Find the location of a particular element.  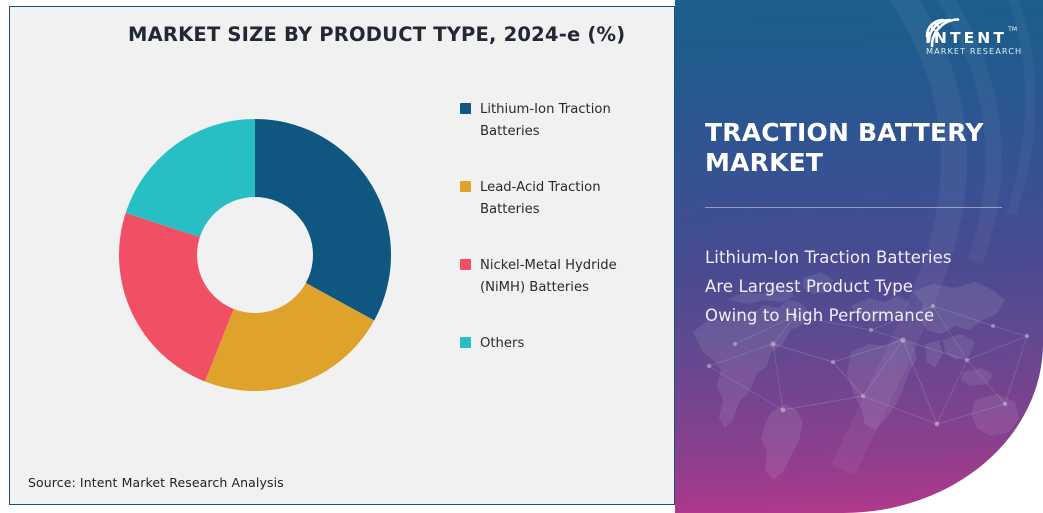

banner-subtitle-line: Are Largest Product Type is located at coordinates (809, 286).